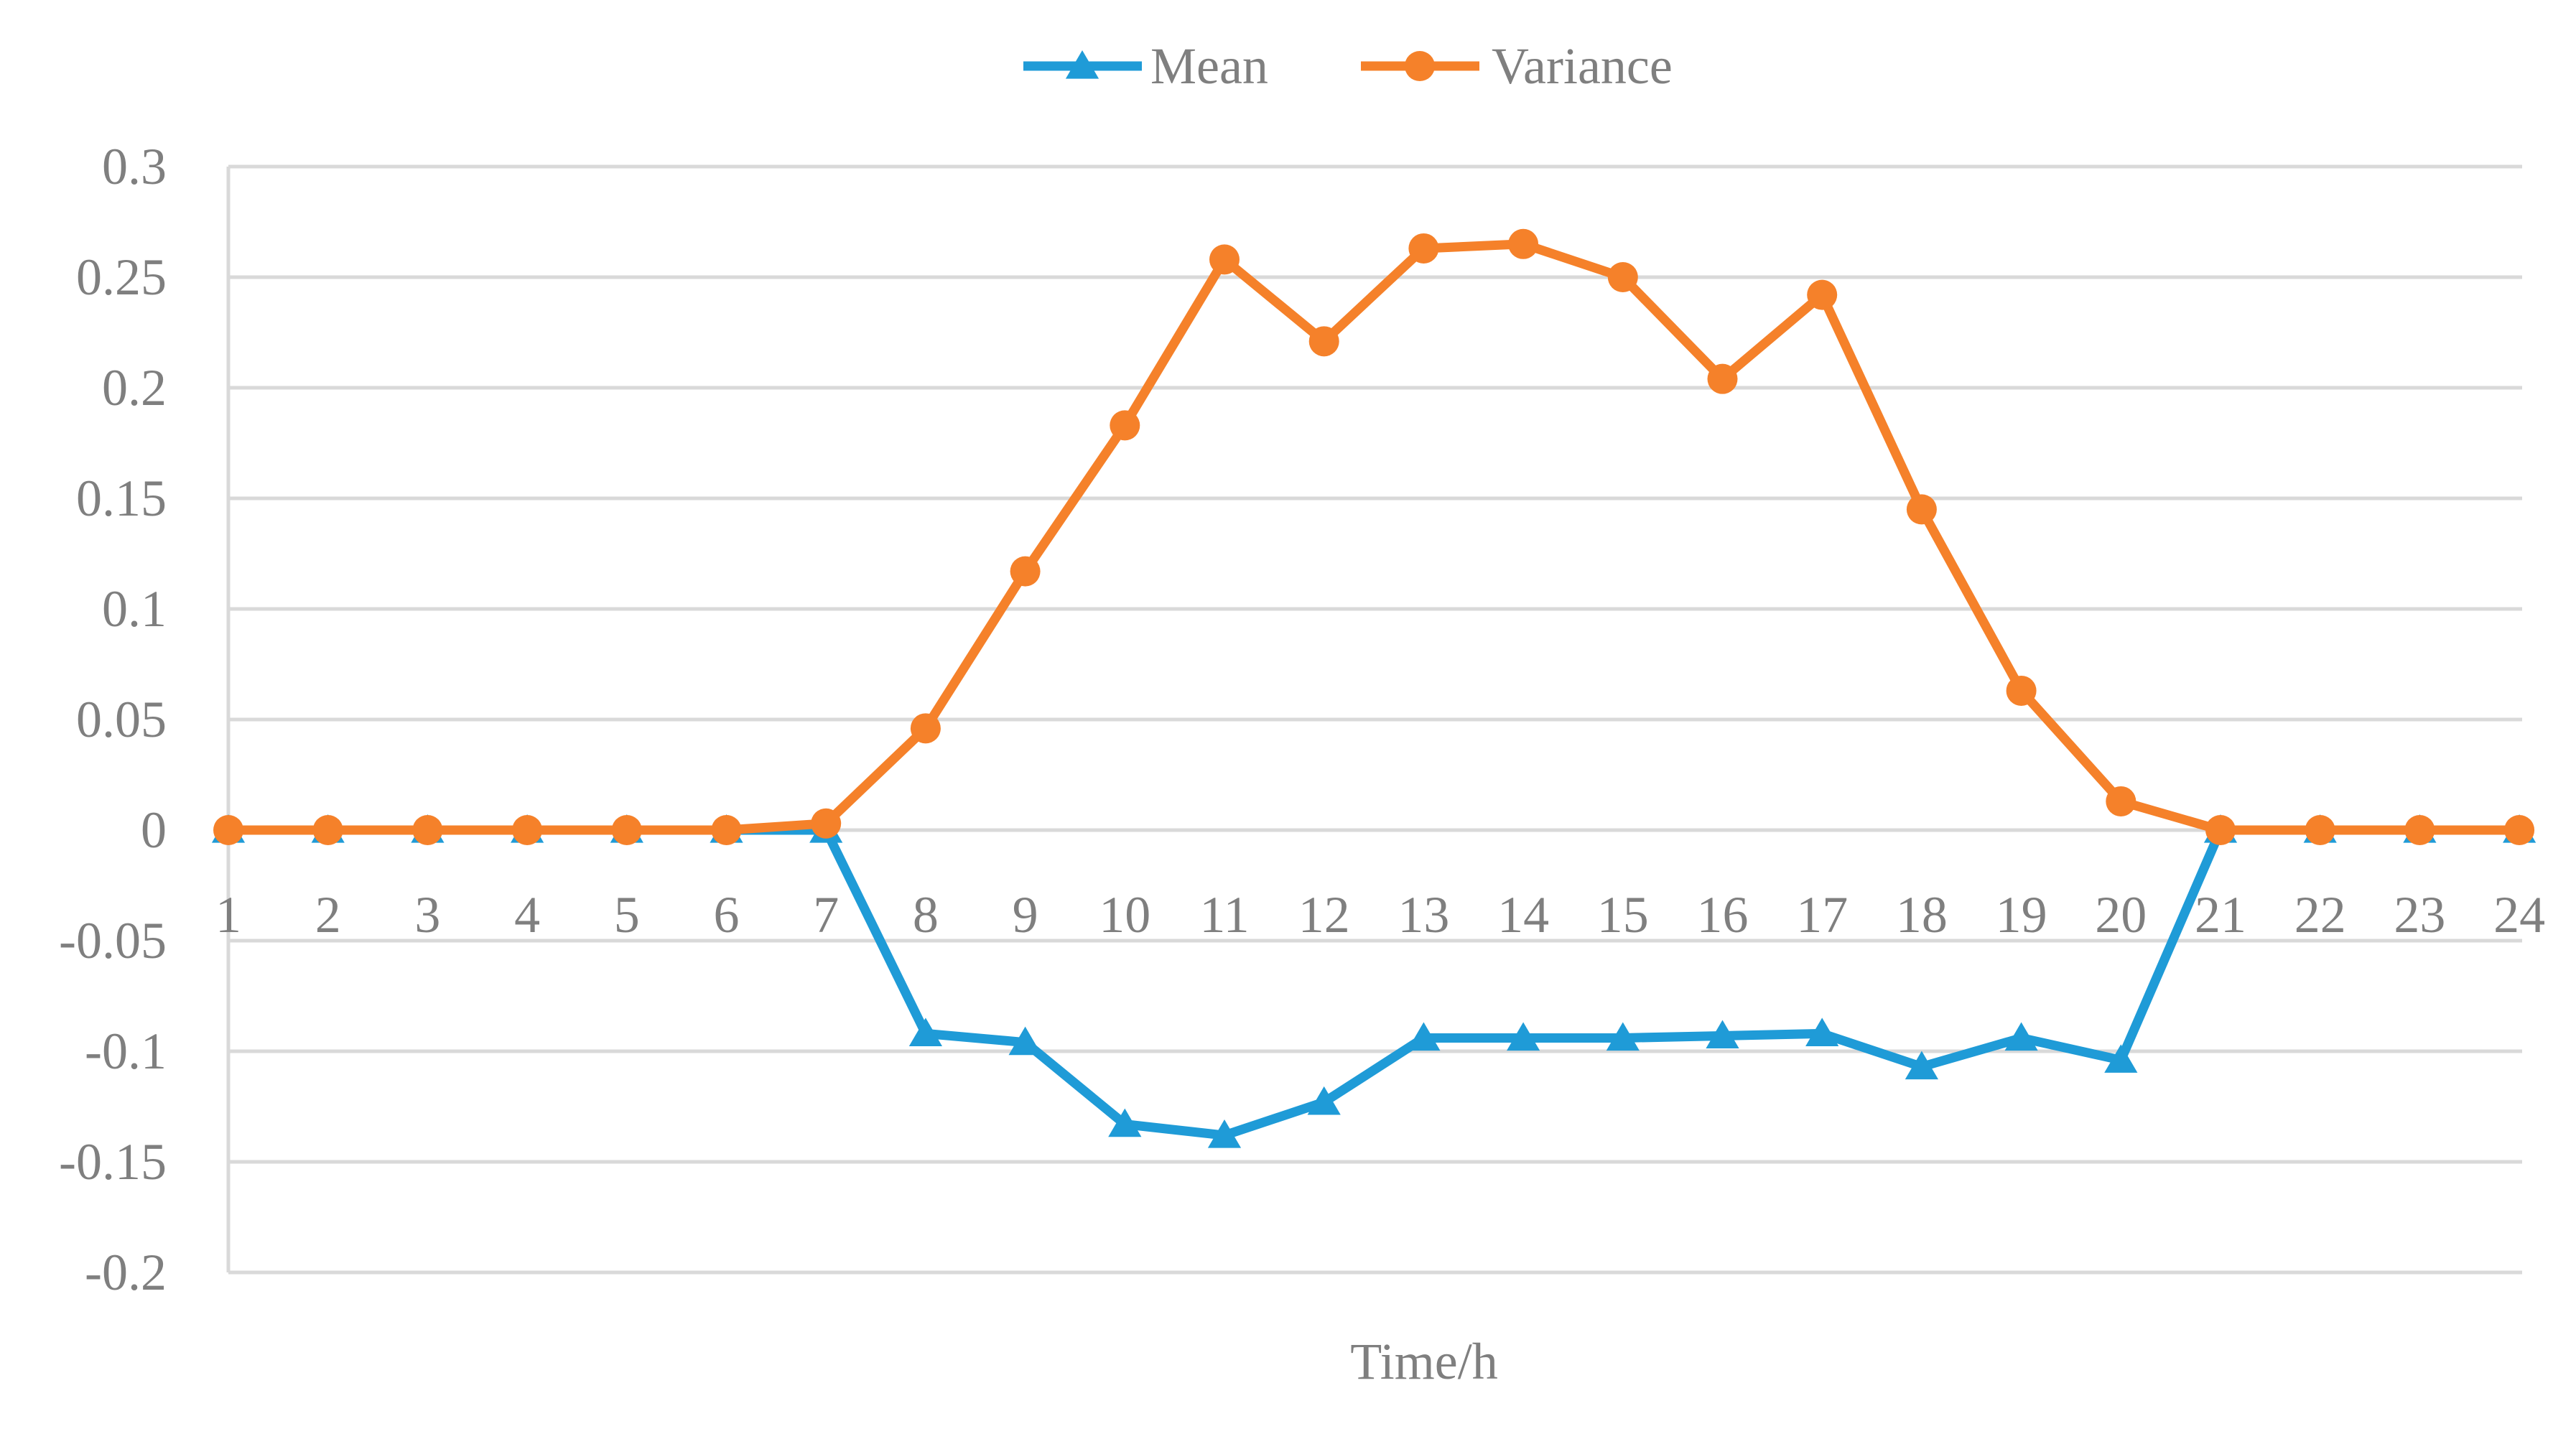 The width and height of the screenshot is (2576, 1434). I want to click on y-tick-label: 0.15, so click(121, 499).